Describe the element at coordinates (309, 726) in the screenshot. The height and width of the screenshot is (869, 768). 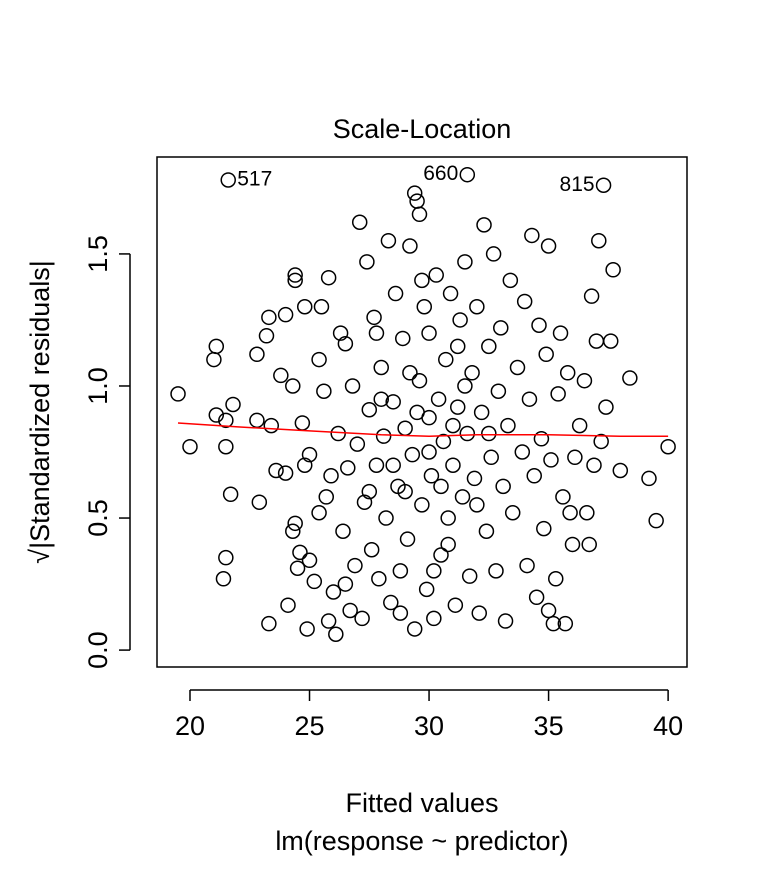
I see `x-tick-label: 25` at that location.